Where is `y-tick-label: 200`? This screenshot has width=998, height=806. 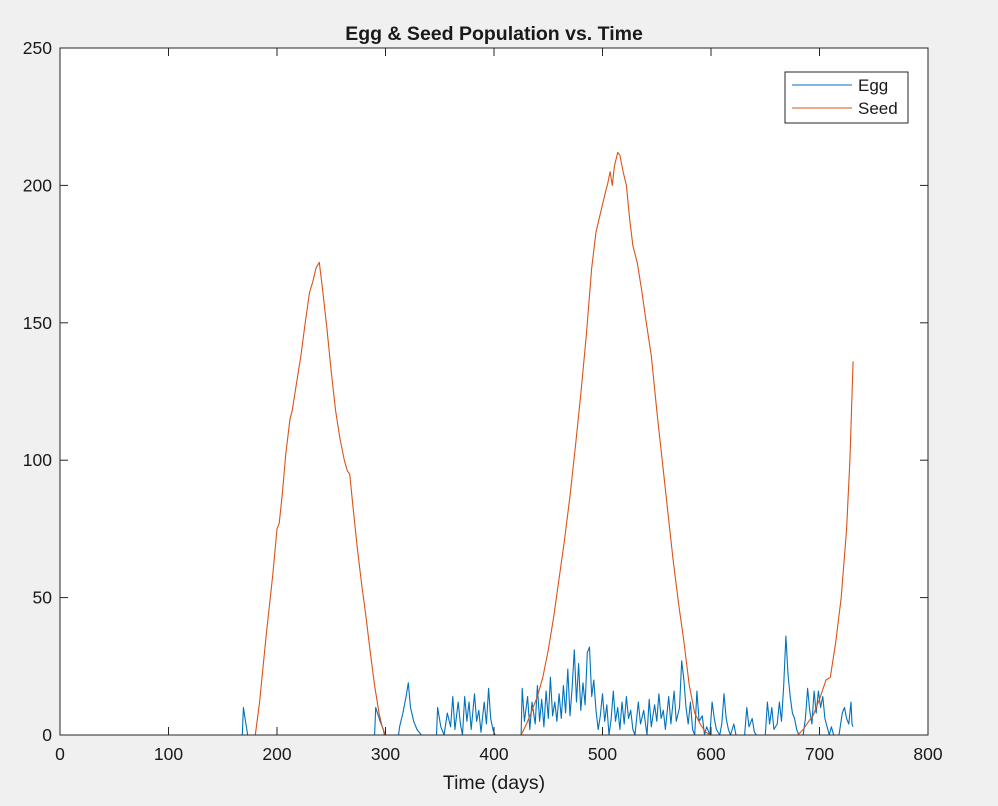
y-tick-label: 200 is located at coordinates (37, 185).